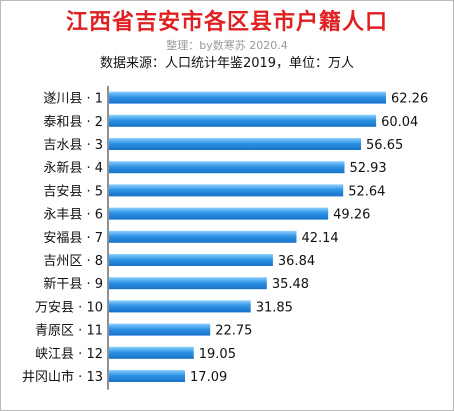 The height and width of the screenshot is (411, 454). What do you see at coordinates (73, 168) in the screenshot?
I see `category-label: 永新县 · 4` at bounding box center [73, 168].